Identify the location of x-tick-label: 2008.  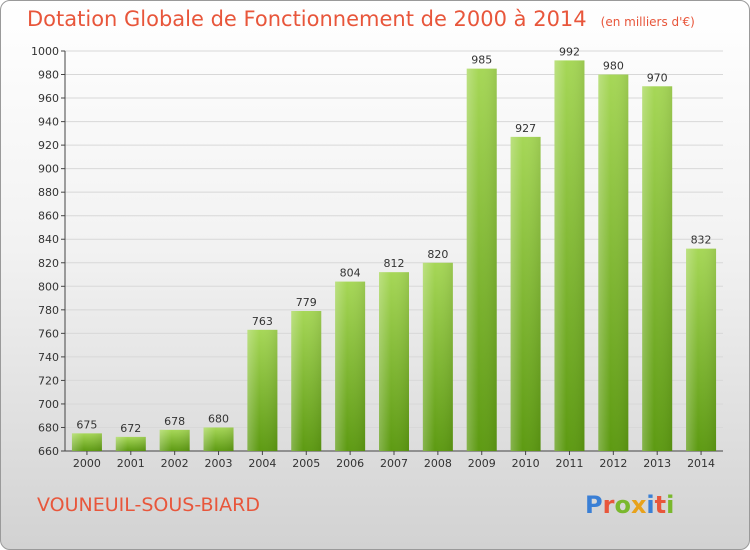
(438, 463).